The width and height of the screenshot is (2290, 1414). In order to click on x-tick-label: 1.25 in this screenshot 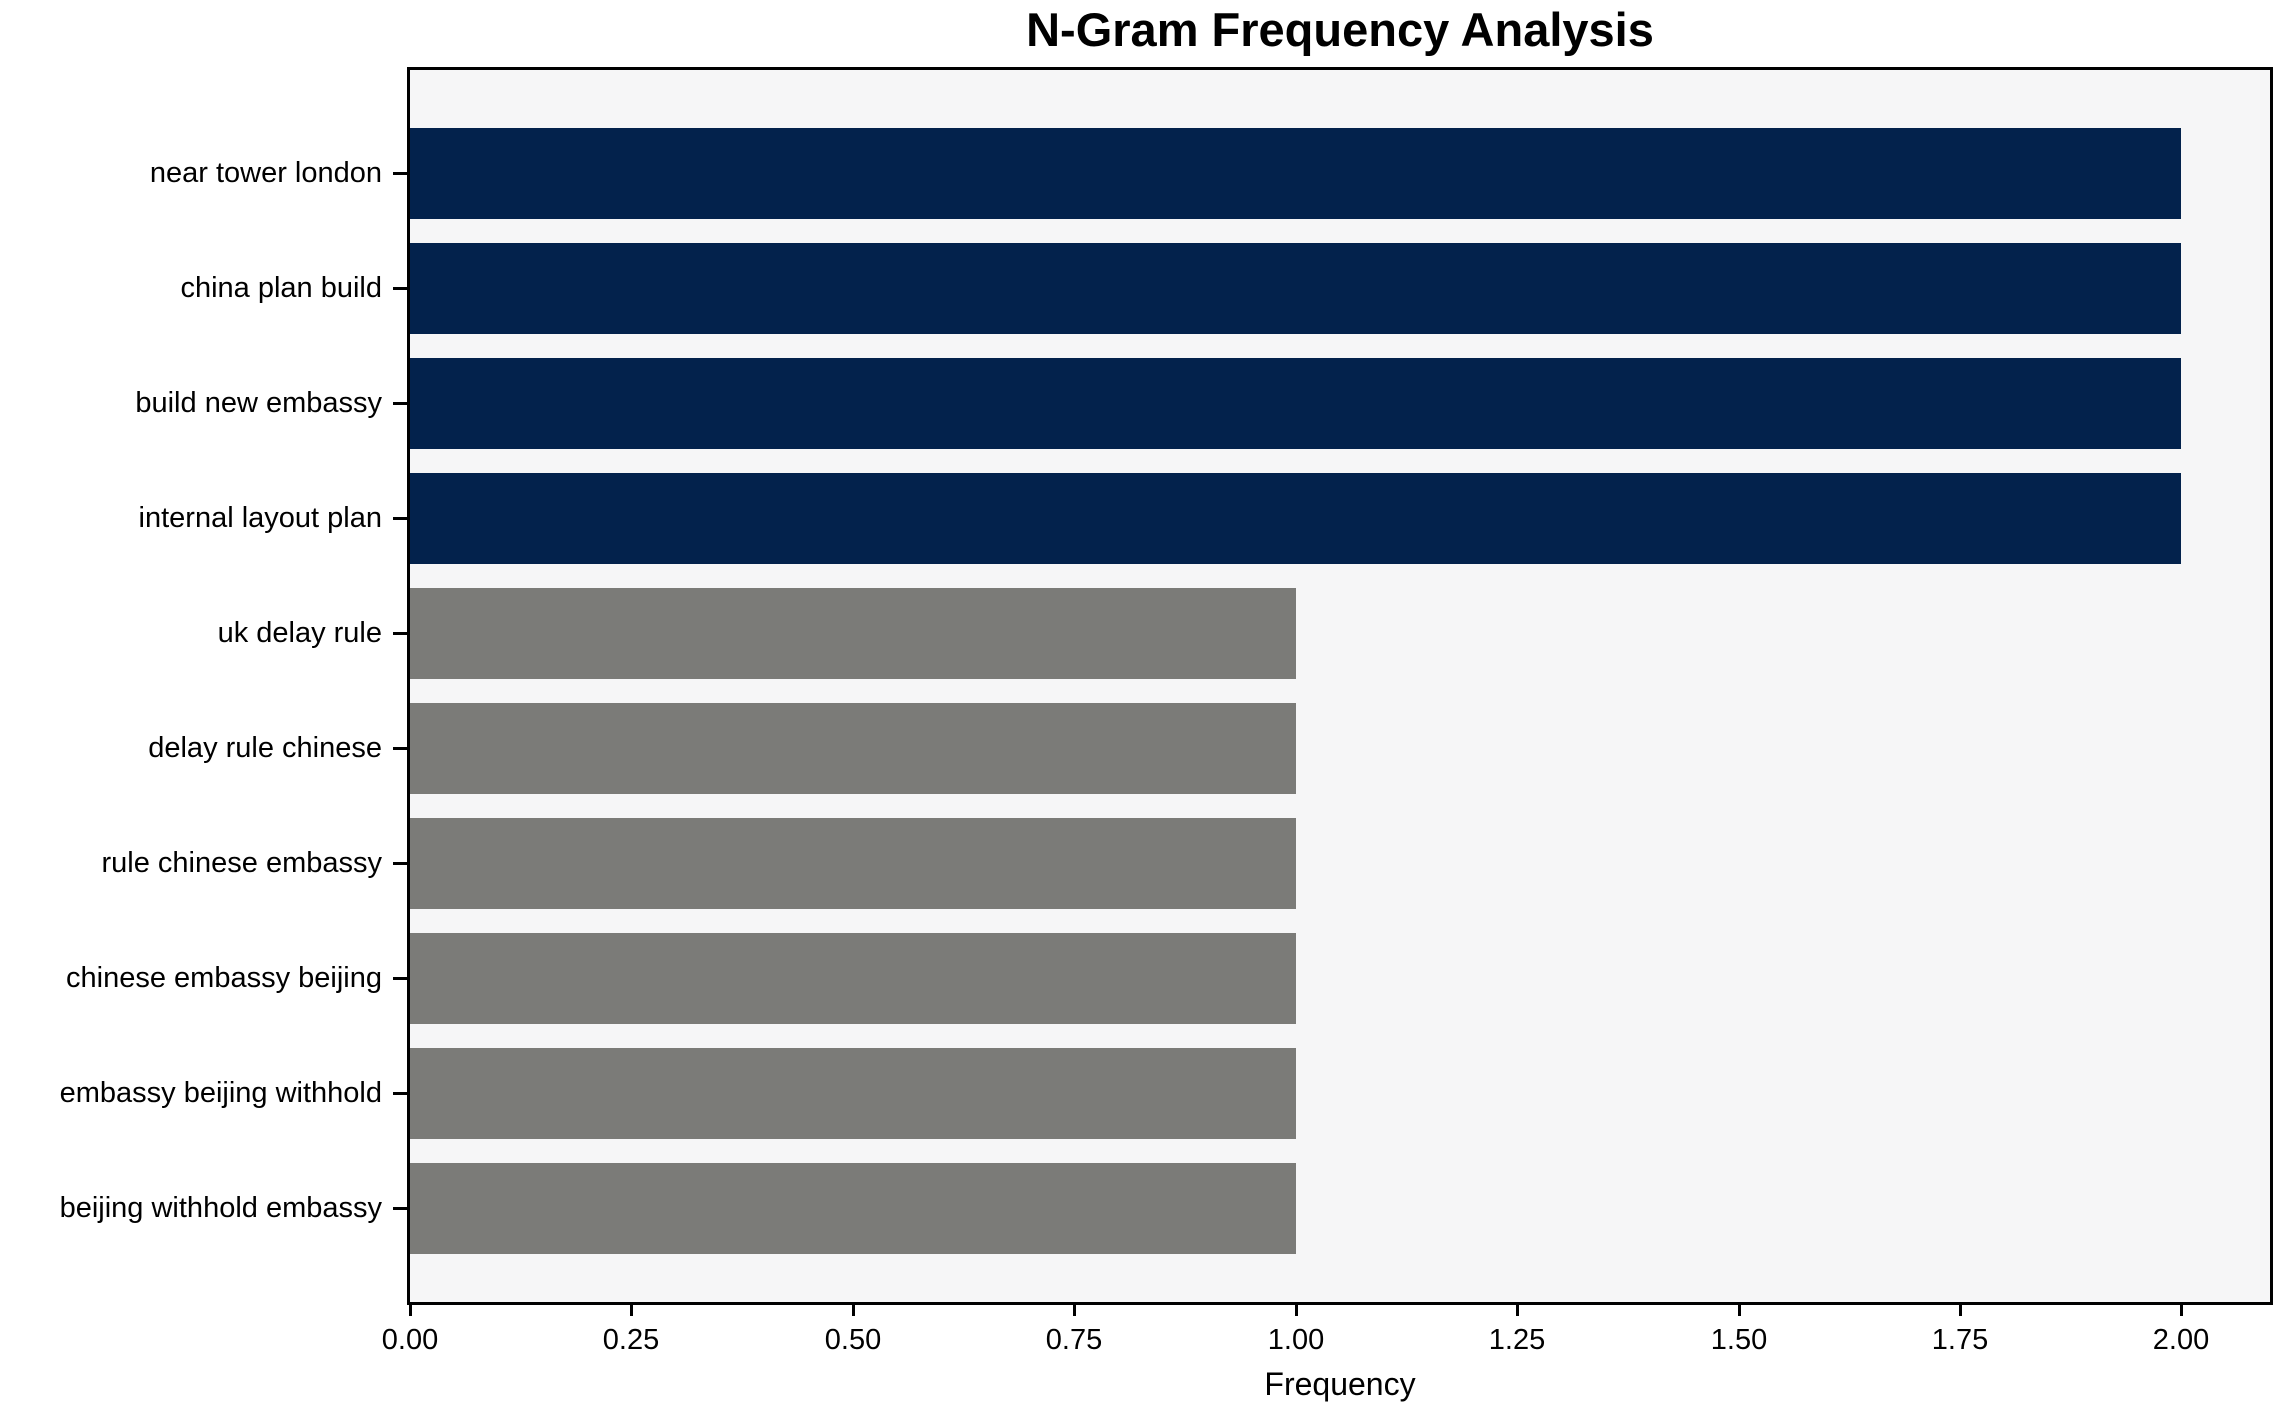, I will do `click(1517, 1340)`.